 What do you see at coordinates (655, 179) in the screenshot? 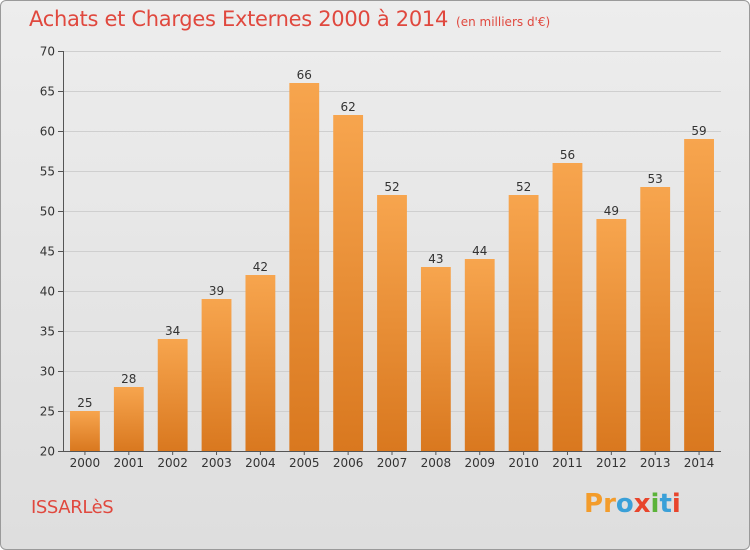
I see `bar-value-label: 53` at bounding box center [655, 179].